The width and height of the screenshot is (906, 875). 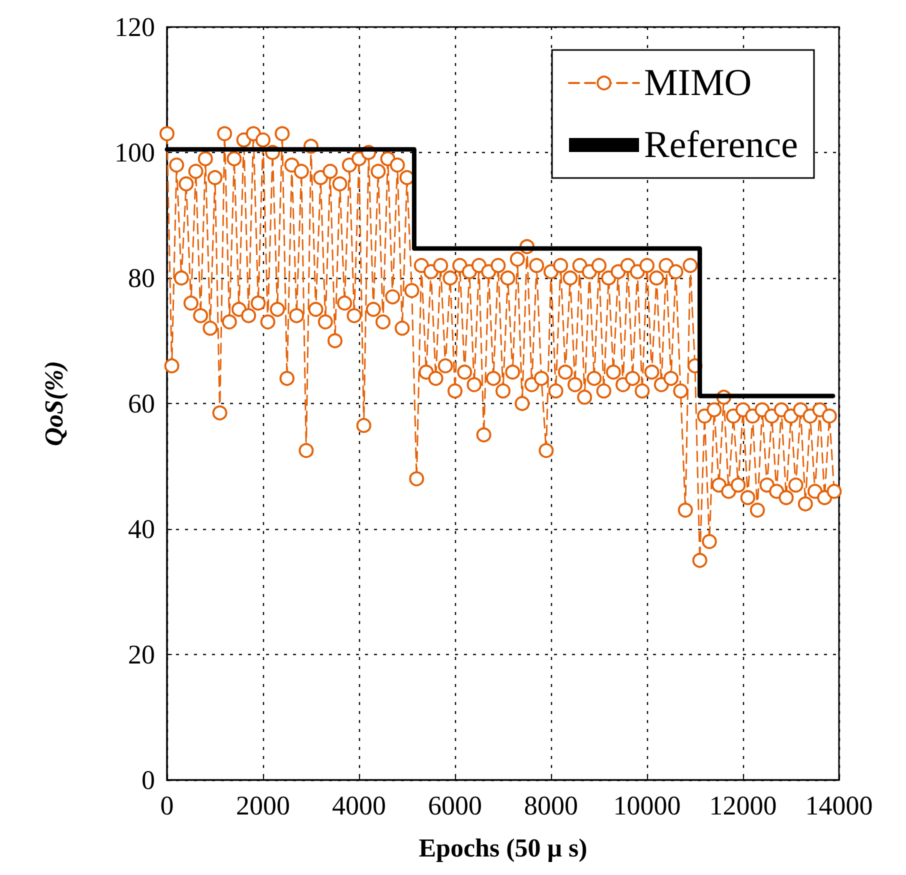 I want to click on x-tick-label: 10000, so click(x=647, y=805).